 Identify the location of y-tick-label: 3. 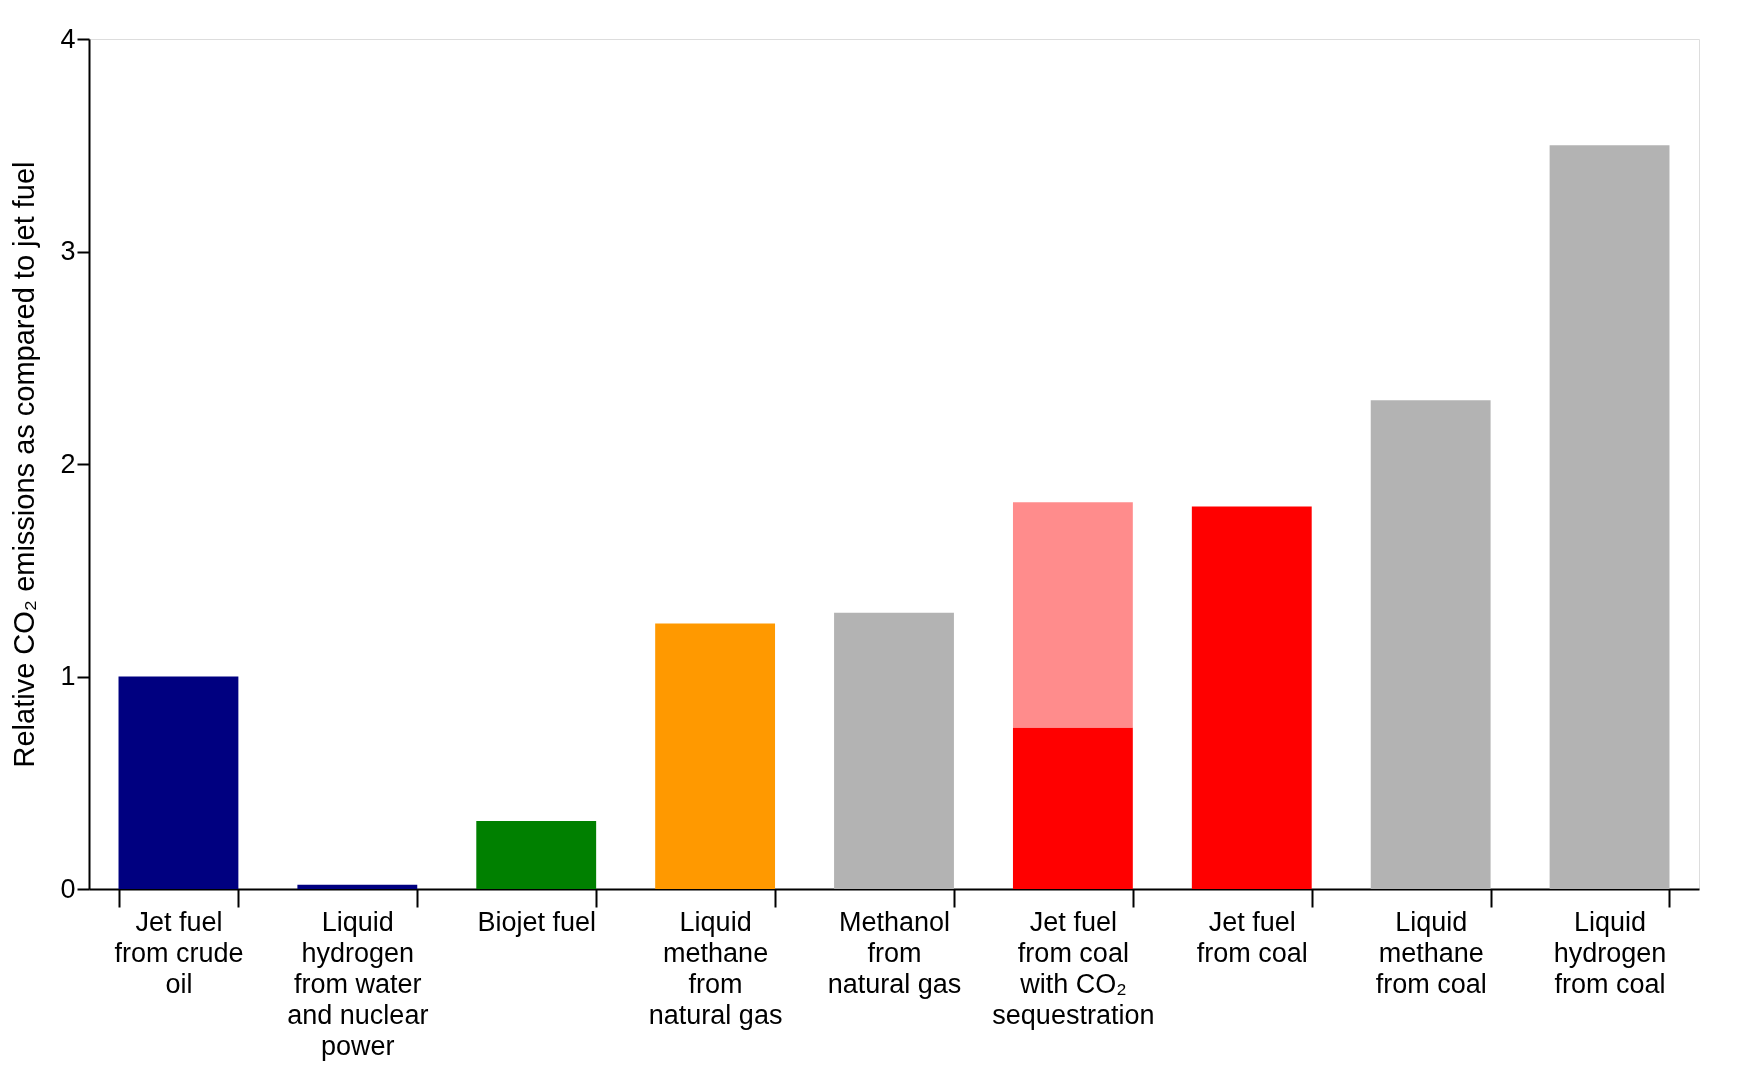
(68, 251).